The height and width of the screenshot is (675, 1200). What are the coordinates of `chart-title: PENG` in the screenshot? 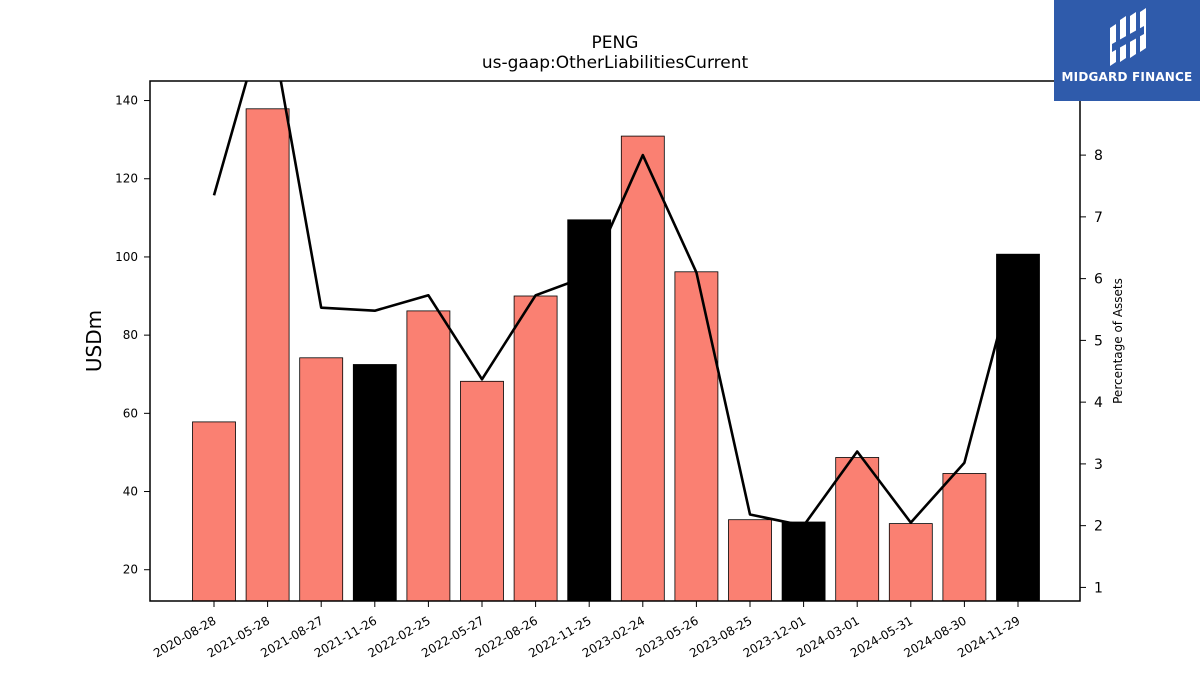 It's located at (615, 43).